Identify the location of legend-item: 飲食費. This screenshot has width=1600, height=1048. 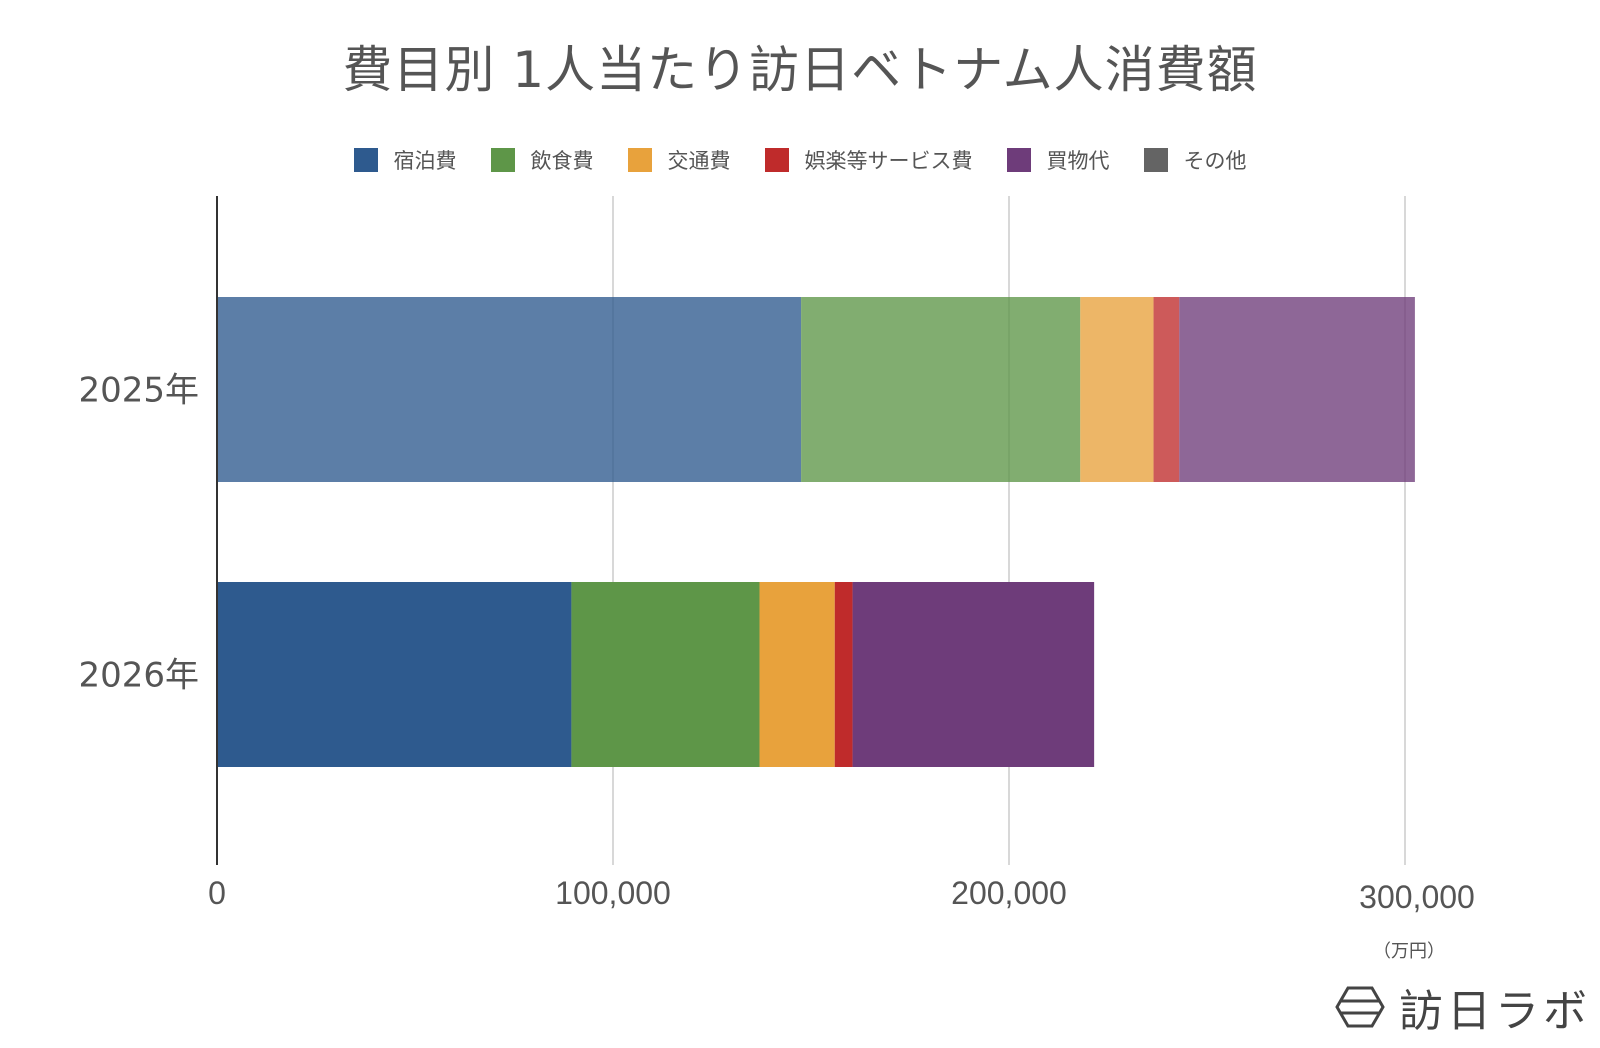
(542, 160).